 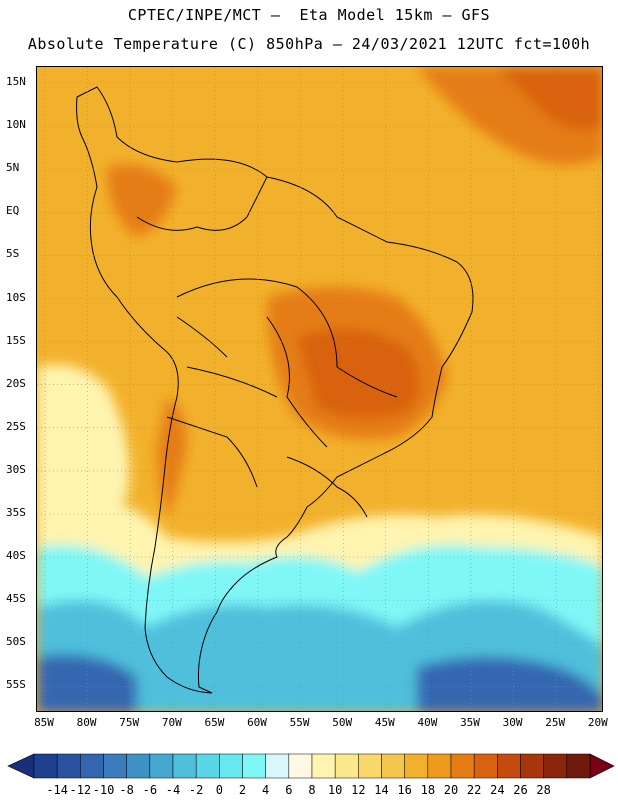 What do you see at coordinates (171, 722) in the screenshot?
I see `longitude-label: 70W` at bounding box center [171, 722].